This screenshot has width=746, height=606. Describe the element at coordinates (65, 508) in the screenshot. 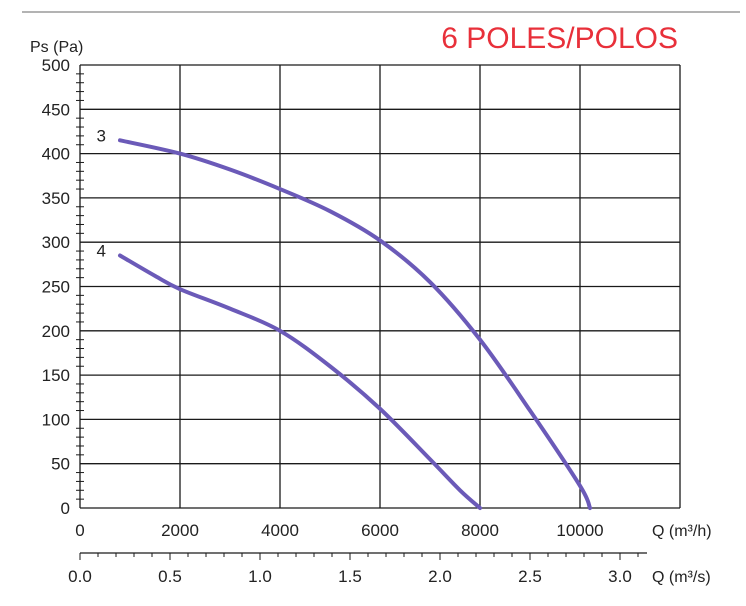

I see `y-tick-label: 0` at that location.